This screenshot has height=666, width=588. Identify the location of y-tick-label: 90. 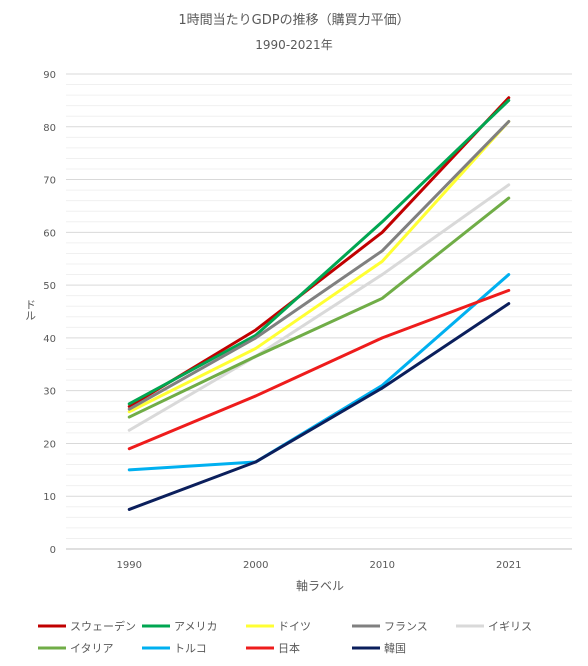
(49, 75).